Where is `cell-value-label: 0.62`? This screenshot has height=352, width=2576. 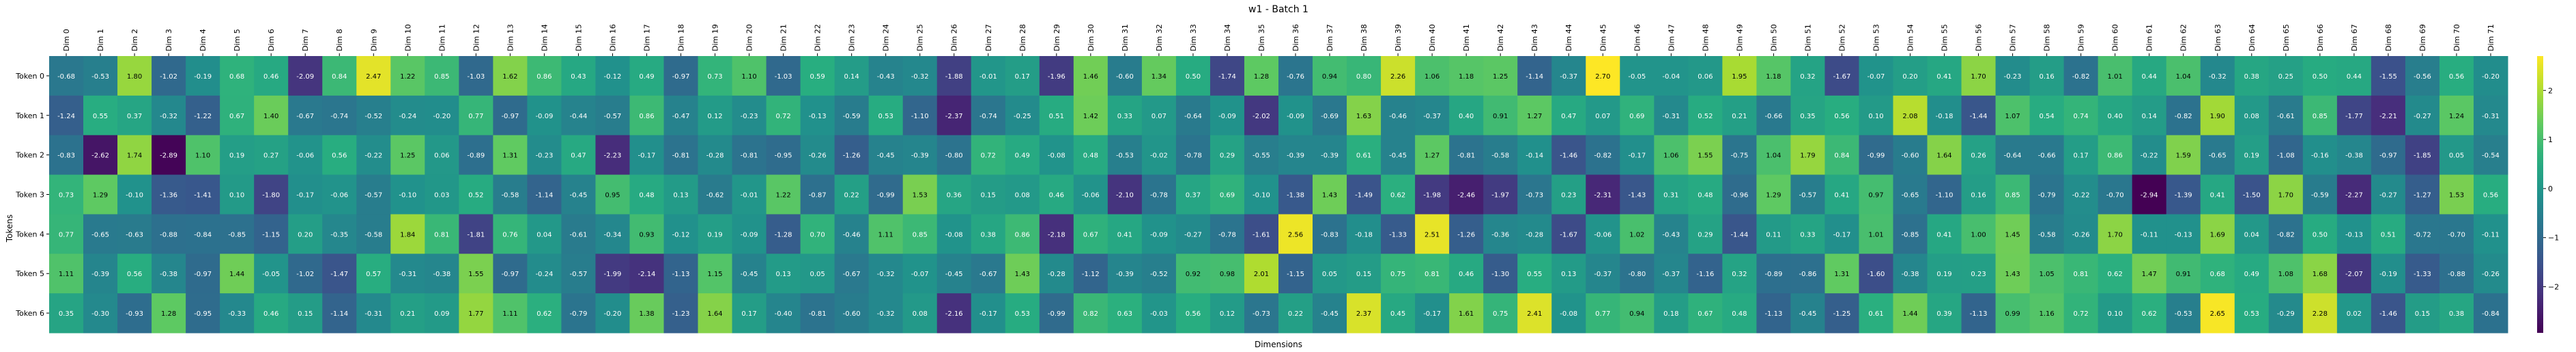
cell-value-label: 0.62 is located at coordinates (544, 314).